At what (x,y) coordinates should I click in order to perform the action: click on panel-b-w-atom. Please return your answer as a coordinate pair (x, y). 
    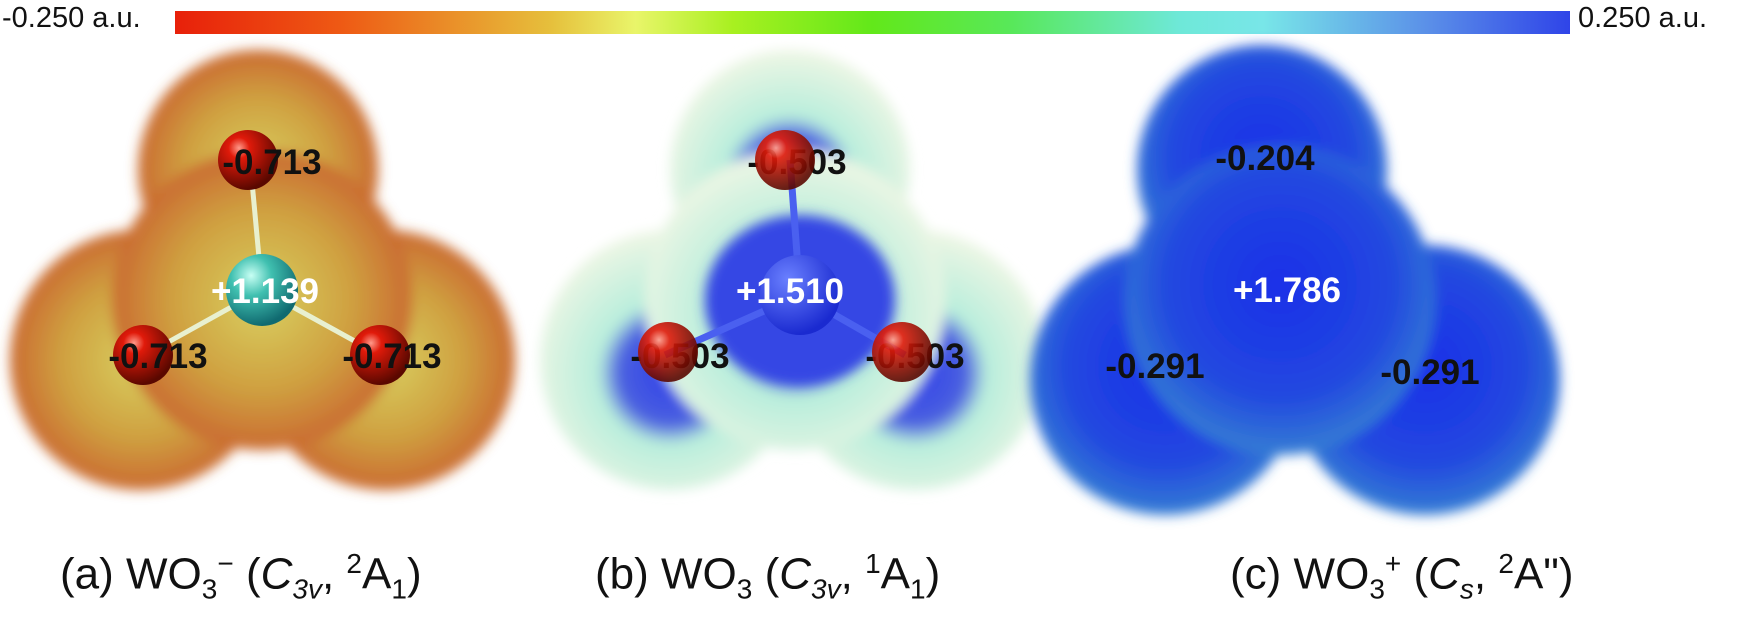
    Looking at the image, I should click on (800, 295).